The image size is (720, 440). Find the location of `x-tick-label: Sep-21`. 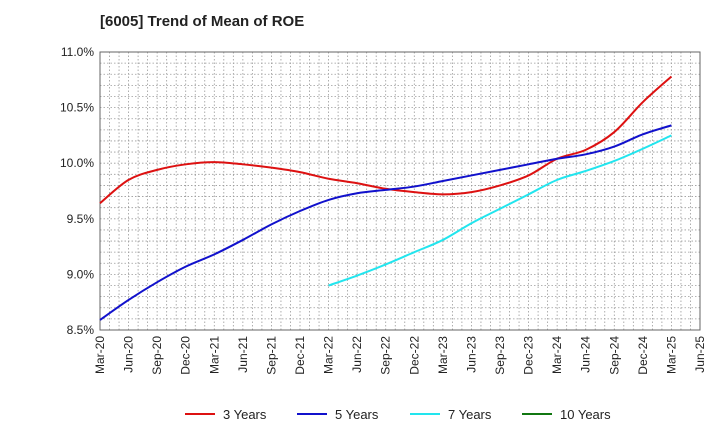

x-tick-label: Sep-21 is located at coordinates (271, 355).